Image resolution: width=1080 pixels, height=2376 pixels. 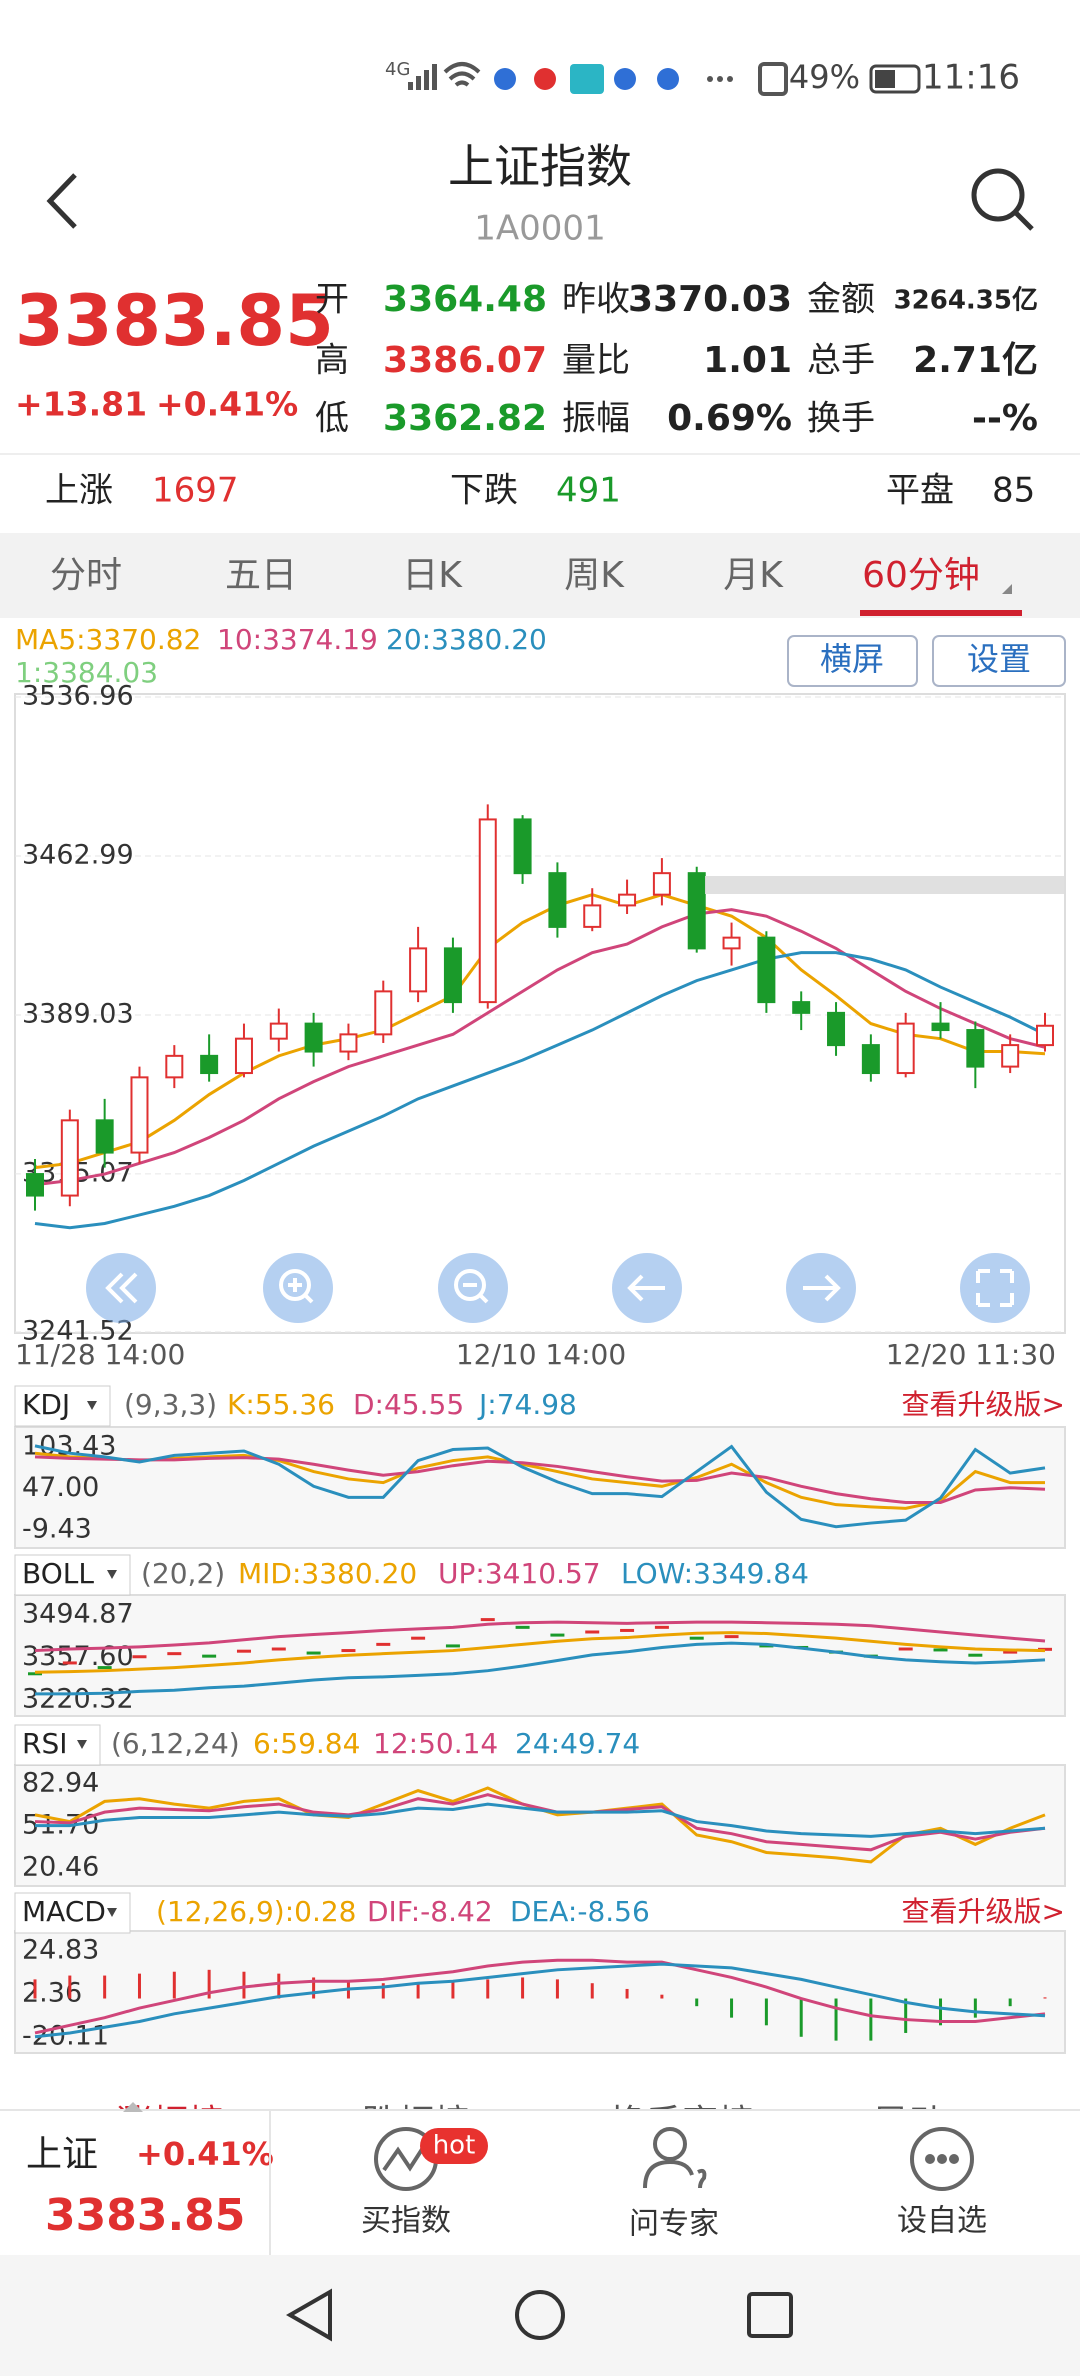 What do you see at coordinates (133, 2107) in the screenshot?
I see `expand-arrow` at bounding box center [133, 2107].